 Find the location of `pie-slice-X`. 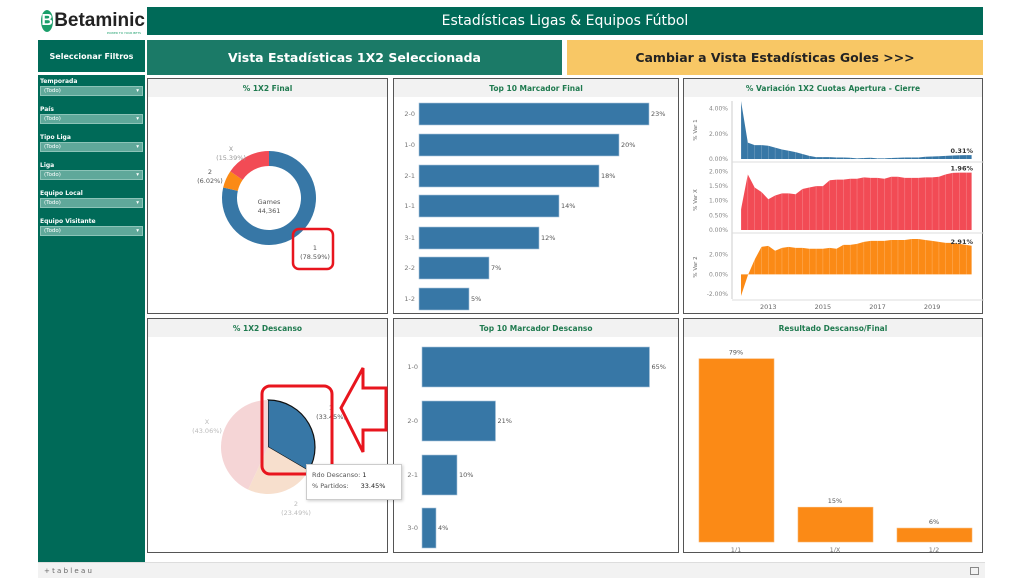

pie-slice-X is located at coordinates (244, 445).